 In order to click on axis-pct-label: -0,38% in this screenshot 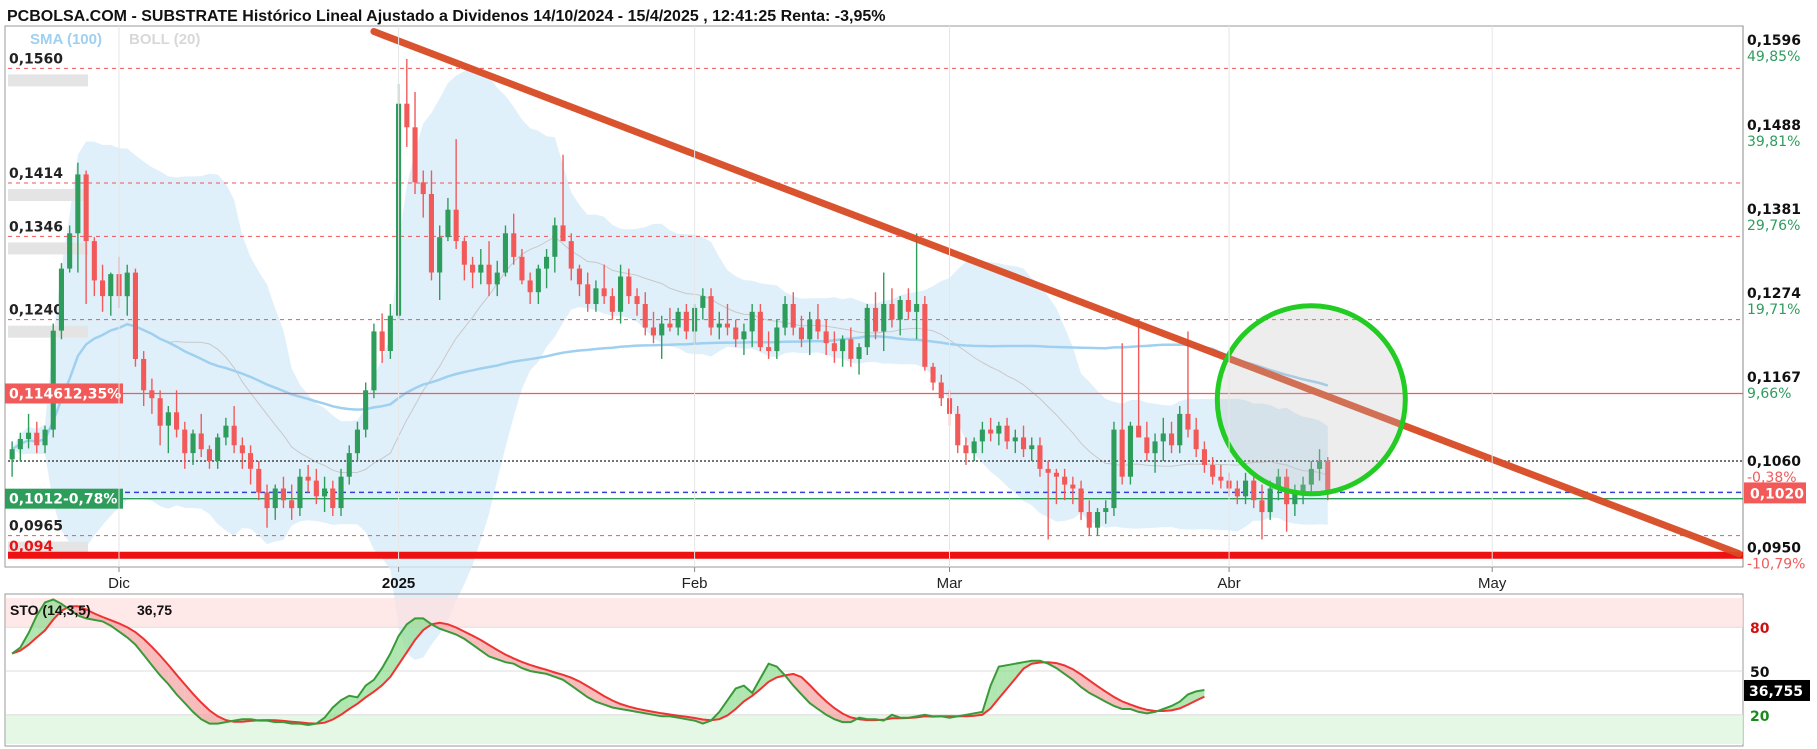, I will do `click(1772, 478)`.